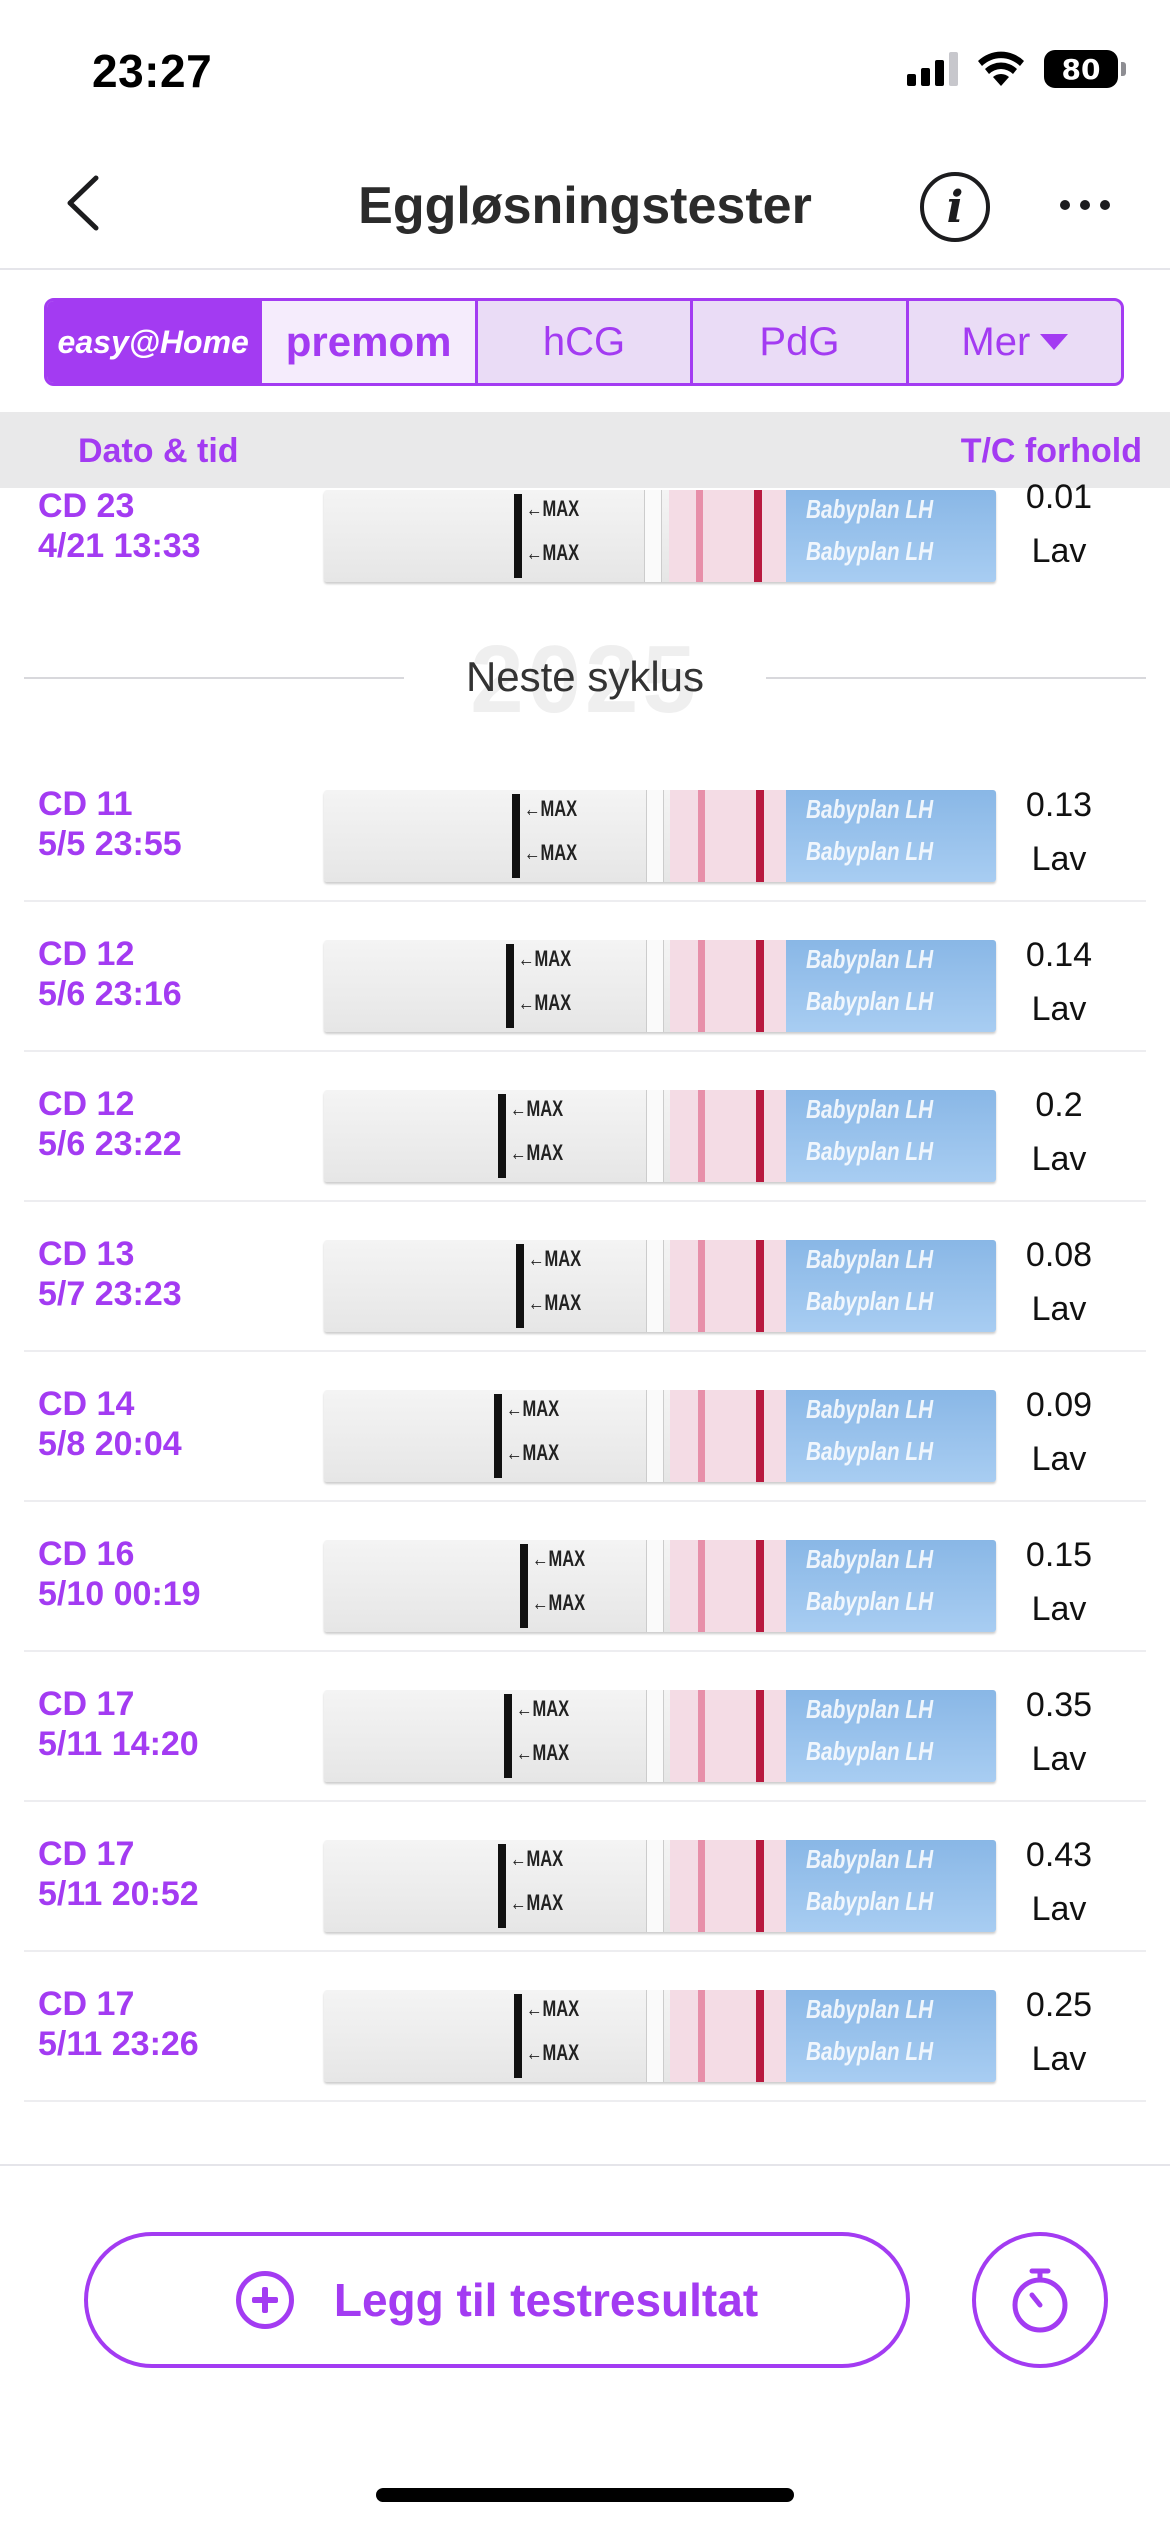 This screenshot has width=1170, height=2532. Describe the element at coordinates (110, 974) in the screenshot. I see `row-date: CD 12 5/6 23:16` at that location.